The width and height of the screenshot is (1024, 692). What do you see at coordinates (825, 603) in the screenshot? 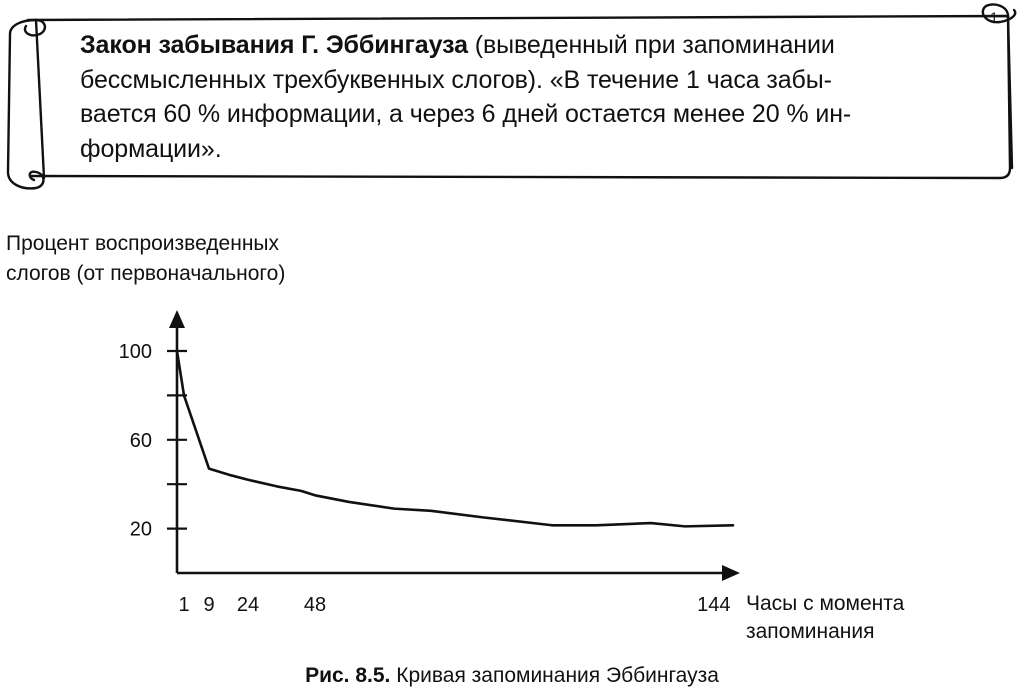
I see `x-axis-label-line-1: Часы с момента` at bounding box center [825, 603].